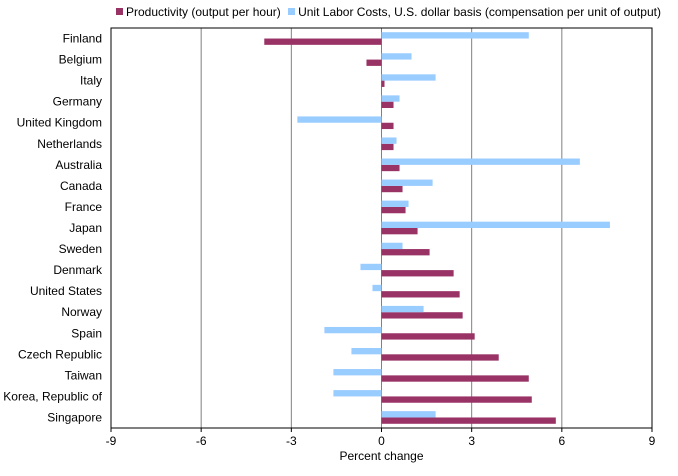 The width and height of the screenshot is (678, 476). I want to click on category-label: Taiwan, so click(83, 375).